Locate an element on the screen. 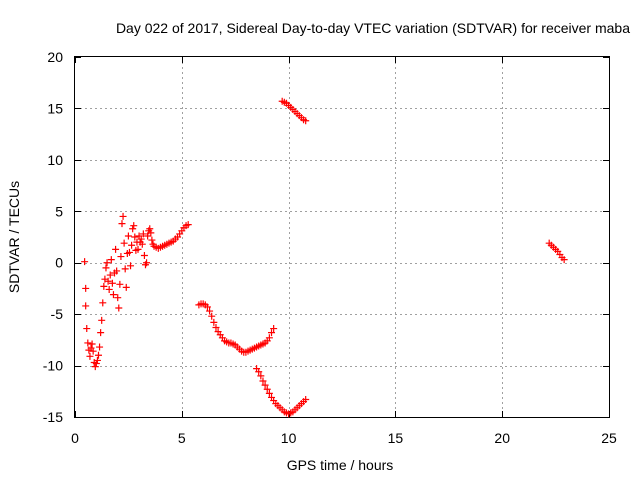 The image size is (640, 480). y-tick-label: -15 is located at coordinates (53, 417).